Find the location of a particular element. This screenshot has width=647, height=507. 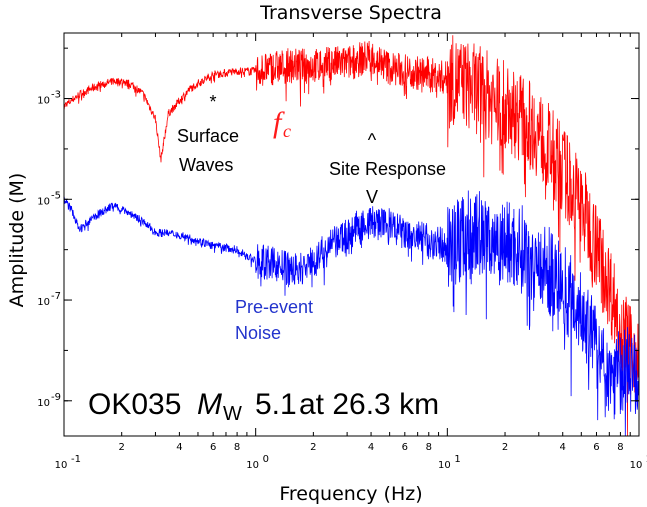

site-response-label: Site Response is located at coordinates (387, 169).